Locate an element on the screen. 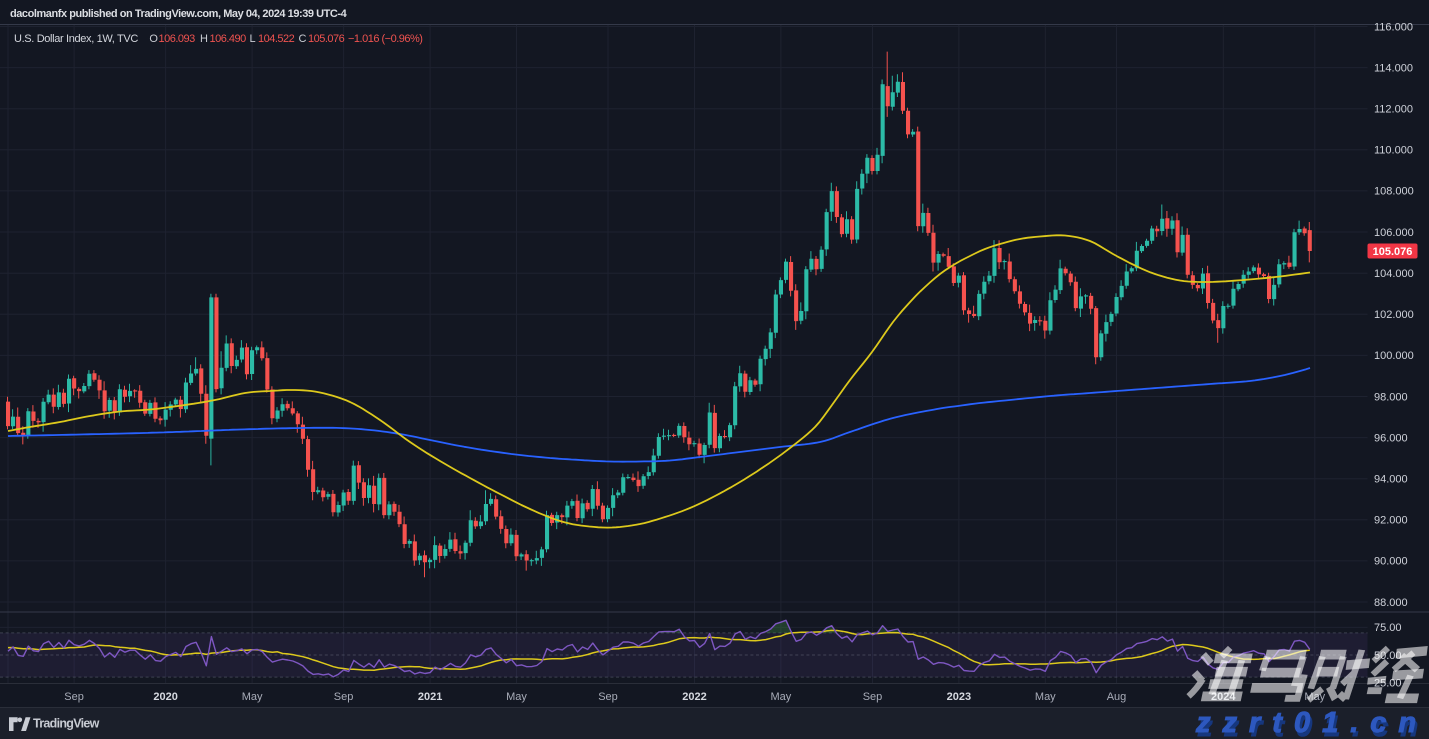 This screenshot has width=1429, height=739. svg-text: 114.000 is located at coordinates (1393, 68).